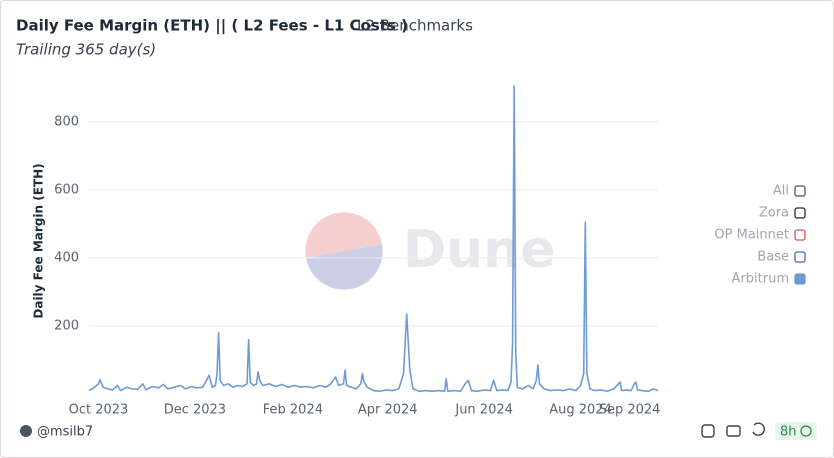 Image resolution: width=834 pixels, height=458 pixels. Describe the element at coordinates (86, 50) in the screenshot. I see `chart-subtitle: Trailing 365 day(s)` at that location.